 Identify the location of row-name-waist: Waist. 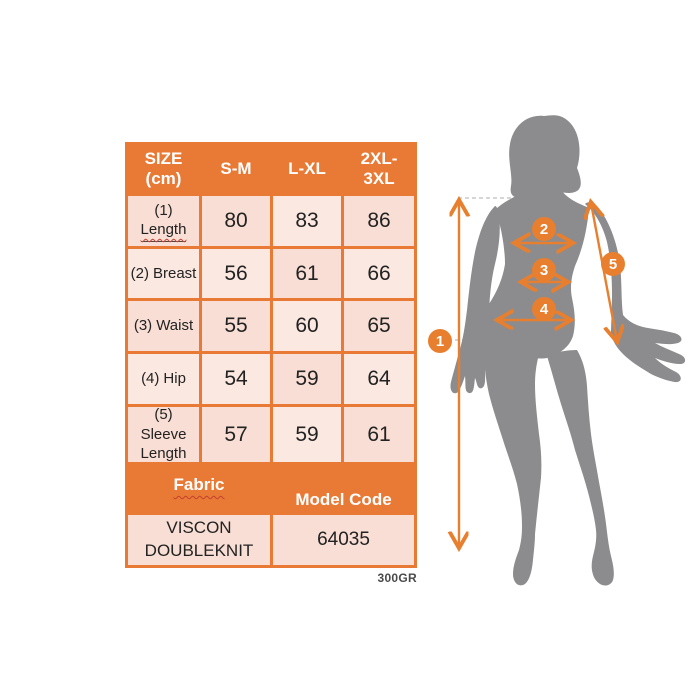
(175, 326).